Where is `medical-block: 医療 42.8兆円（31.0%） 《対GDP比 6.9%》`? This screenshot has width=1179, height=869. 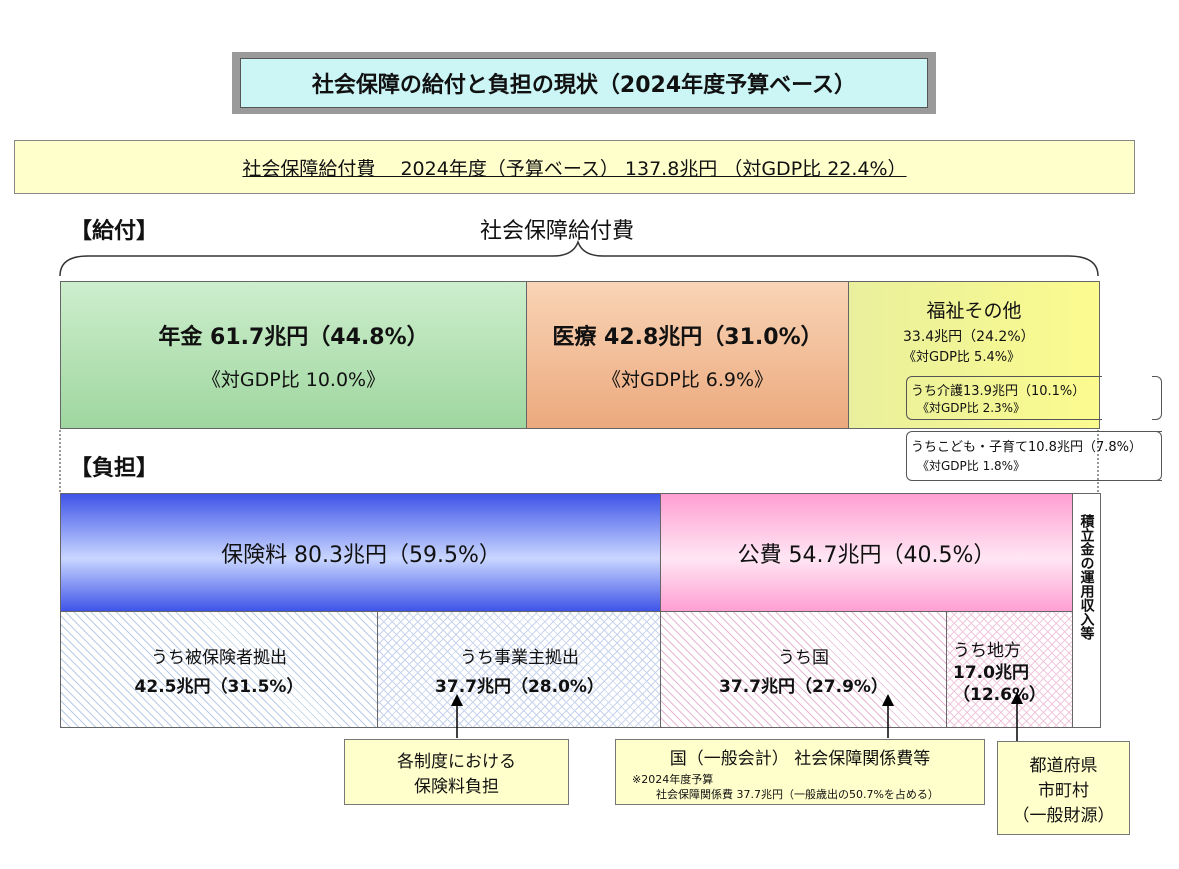 medical-block: 医療 42.8兆円（31.0%） 《対GDP比 6.9%》 is located at coordinates (687, 355).